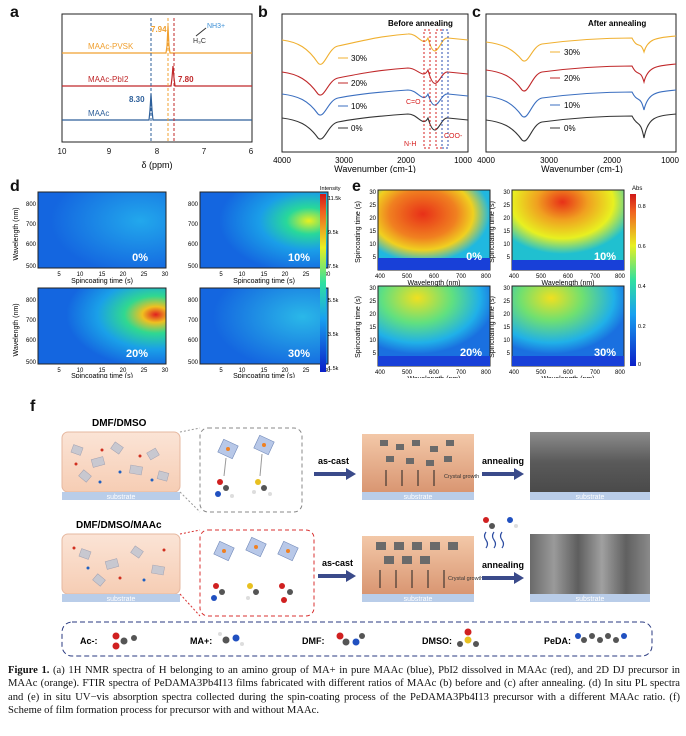  What do you see at coordinates (380, 277) in the screenshot?
I see `svg-text: 400` at bounding box center [380, 277].